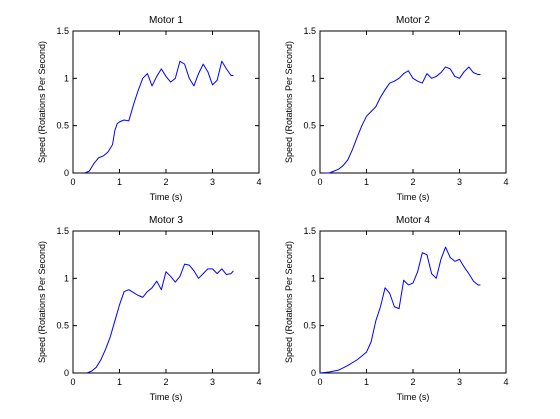 The image size is (560, 419). Describe the element at coordinates (166, 220) in the screenshot. I see `chart-title: Motor 3` at that location.